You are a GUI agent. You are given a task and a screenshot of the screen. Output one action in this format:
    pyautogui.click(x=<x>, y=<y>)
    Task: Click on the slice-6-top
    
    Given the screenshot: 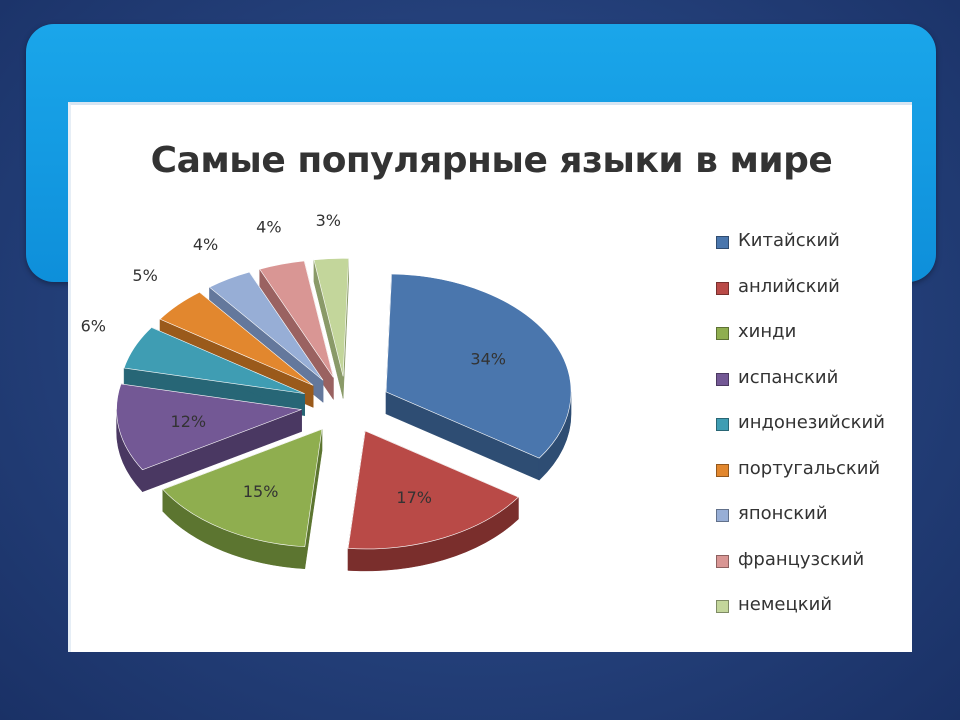 What is the action you would take?
    pyautogui.click(x=236, y=338)
    